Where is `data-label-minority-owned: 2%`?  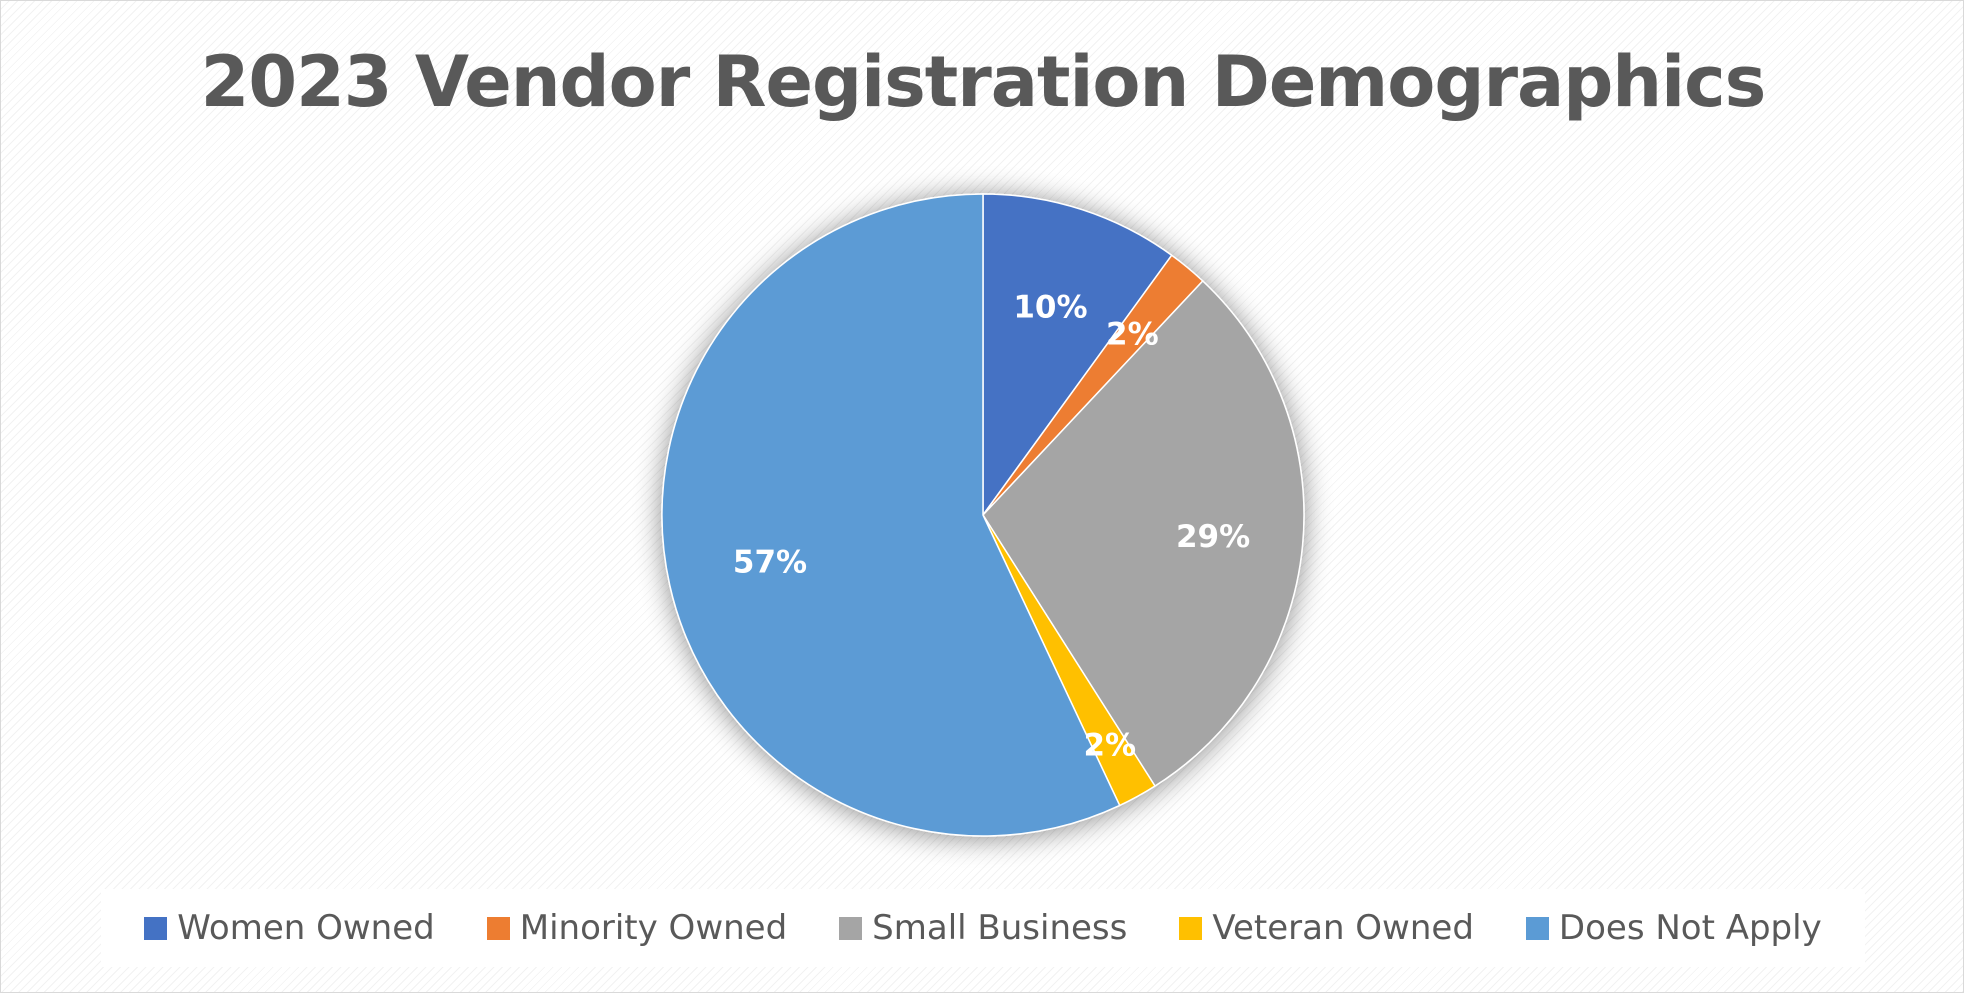
data-label-minority-owned: 2% is located at coordinates (1132, 334).